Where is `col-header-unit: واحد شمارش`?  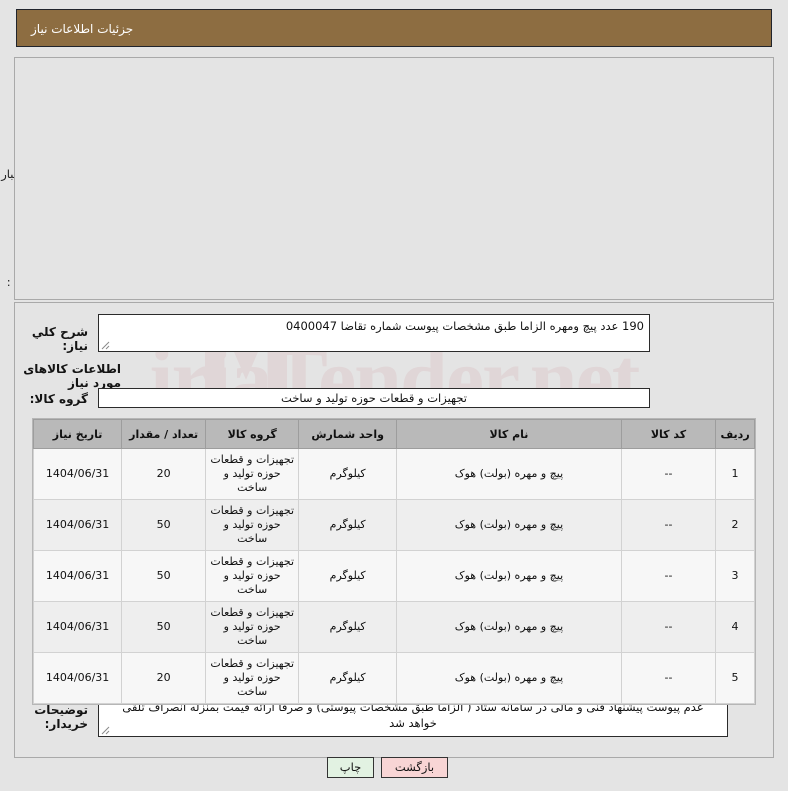 col-header-unit: واحد شمارش is located at coordinates (348, 434).